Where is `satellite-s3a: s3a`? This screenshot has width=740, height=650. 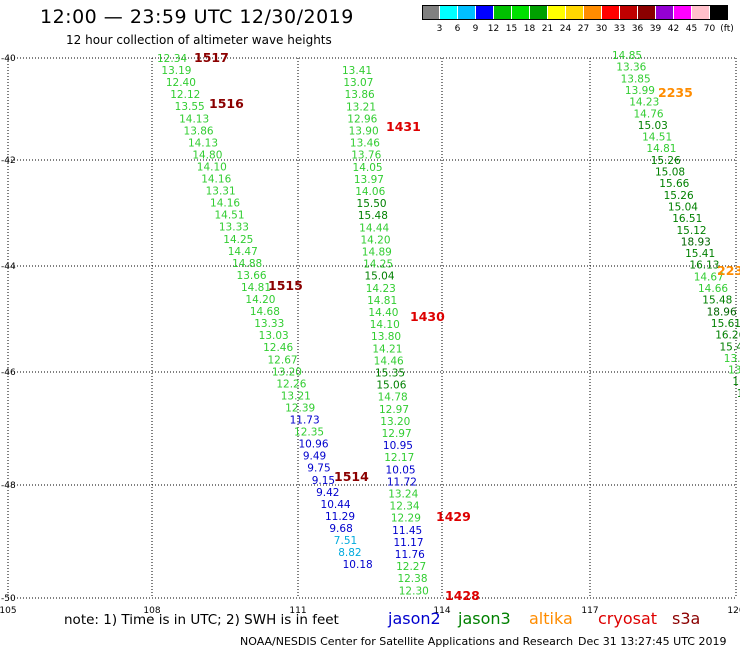
satellite-s3a: s3a is located at coordinates (686, 618).